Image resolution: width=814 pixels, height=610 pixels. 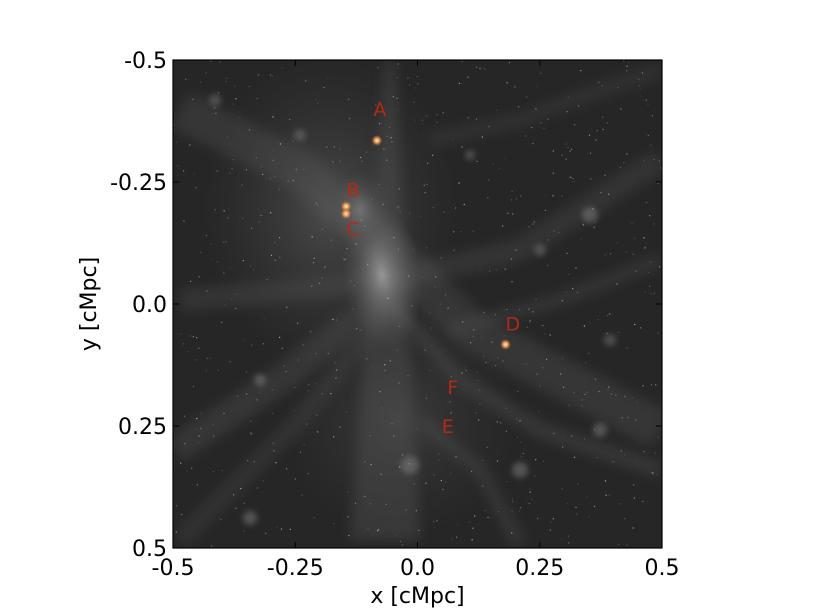 I want to click on annotation-c: C, so click(x=352, y=229).